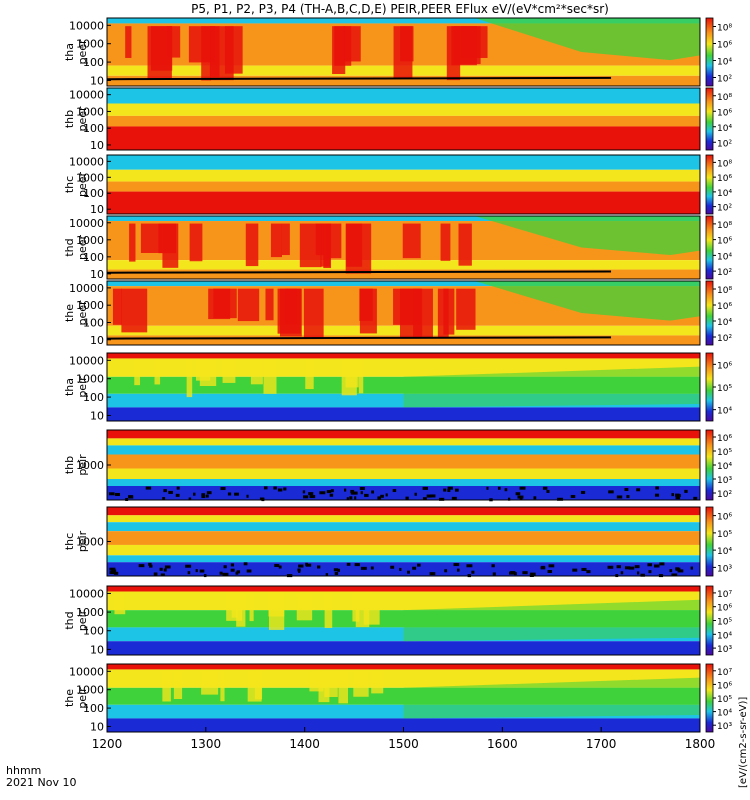 This screenshot has height=800, width=750. What do you see at coordinates (724, 727) in the screenshot?
I see `colorbar-tick-label: 10³` at bounding box center [724, 727].